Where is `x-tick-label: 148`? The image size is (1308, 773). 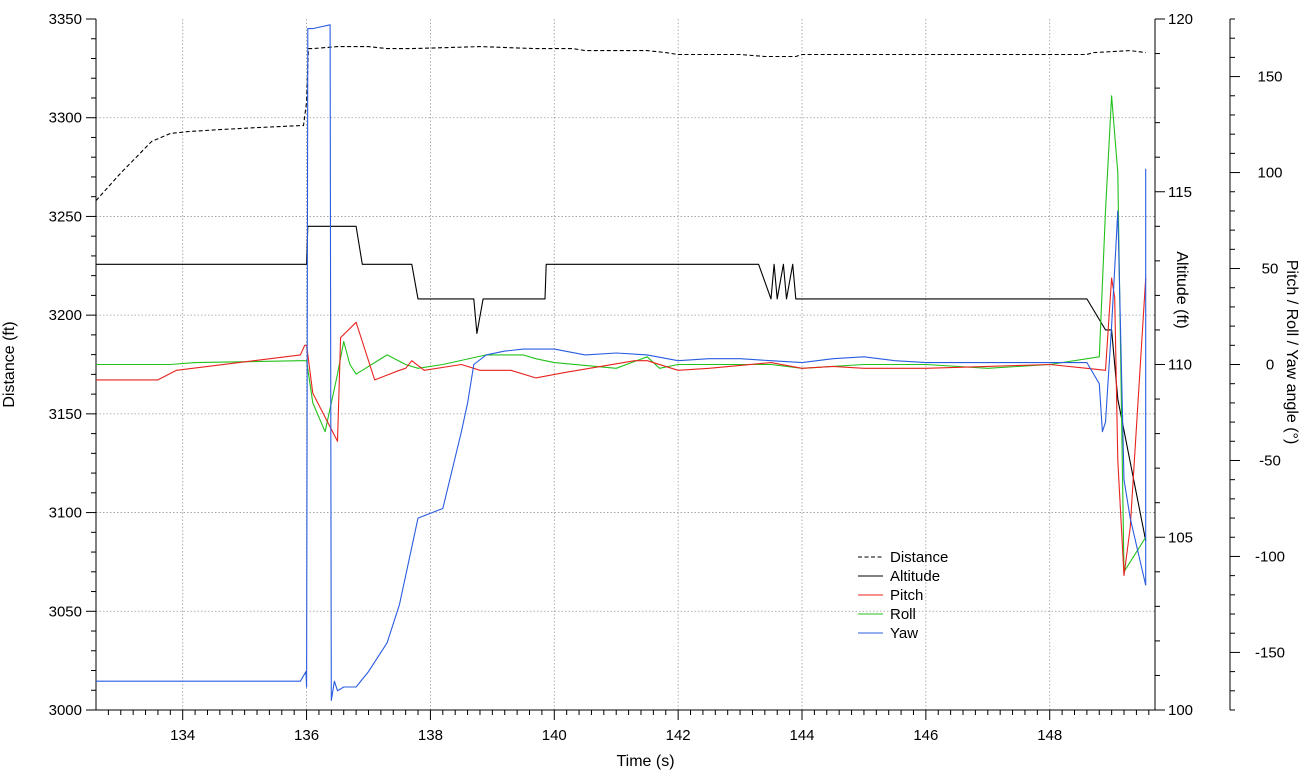 x-tick-label: 148 is located at coordinates (1049, 735).